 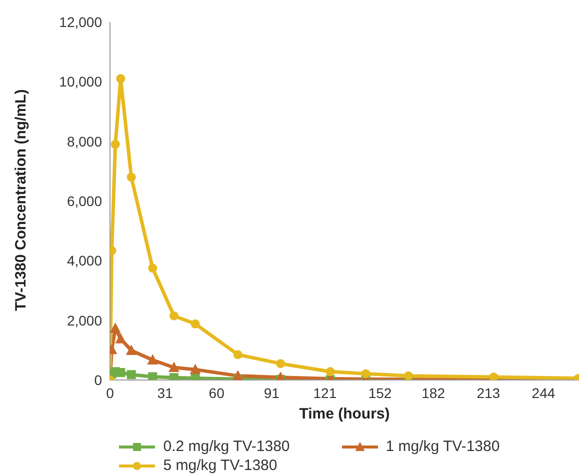 What do you see at coordinates (84, 200) in the screenshot?
I see `y-tick-label: 6,000` at bounding box center [84, 200].